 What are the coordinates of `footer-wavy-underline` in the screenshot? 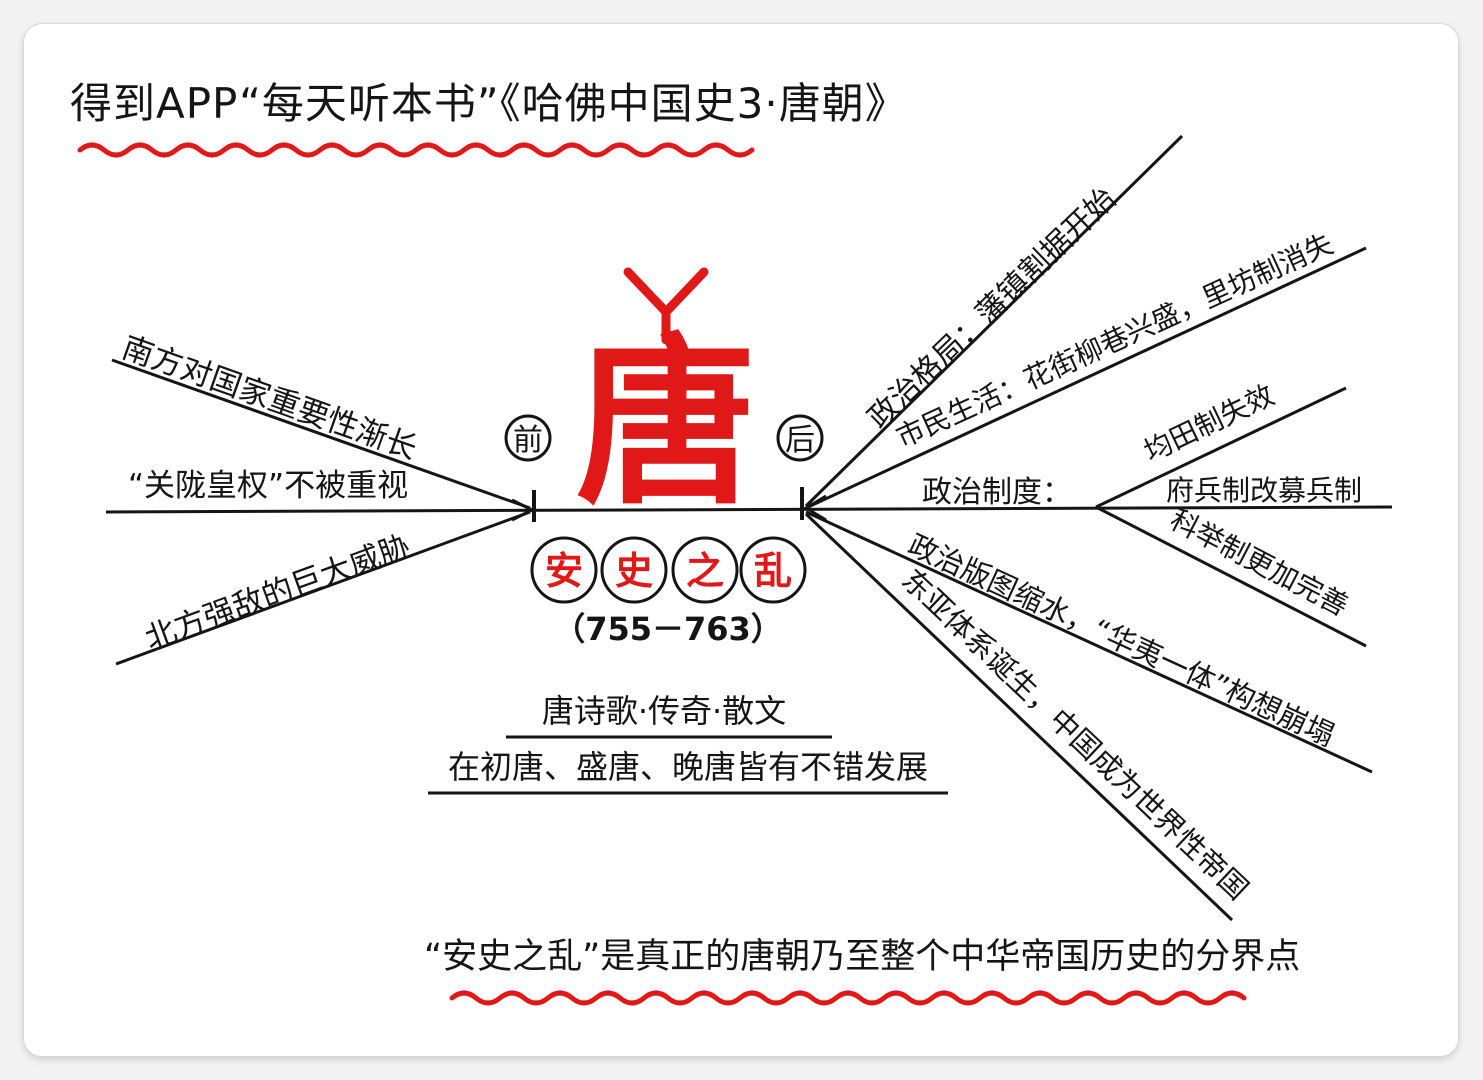 It's located at (848, 998).